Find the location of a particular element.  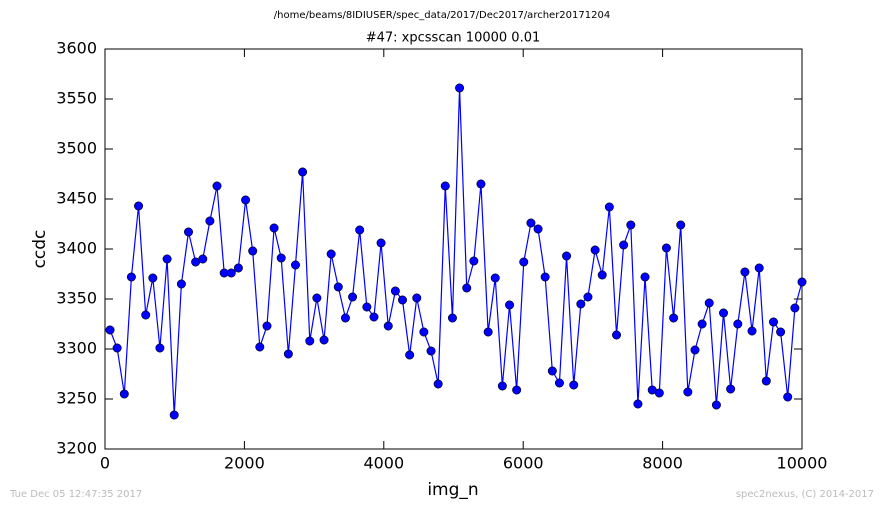

x-tick-label: 4000 is located at coordinates (383, 463).